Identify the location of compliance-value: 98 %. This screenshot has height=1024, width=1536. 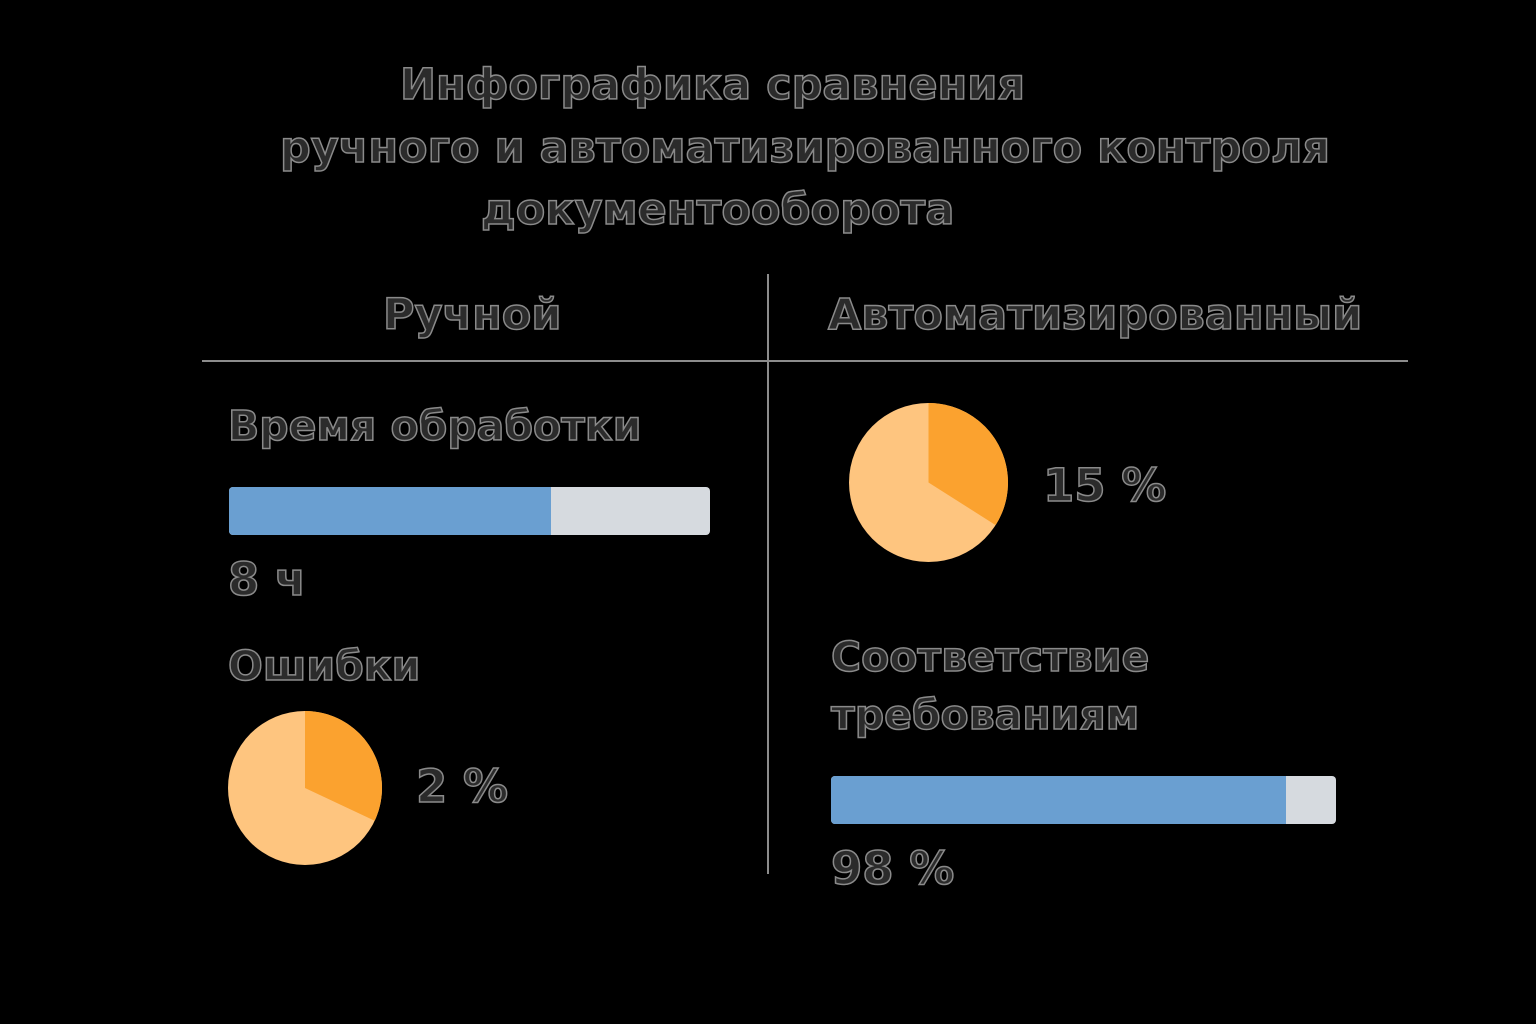
(892, 868).